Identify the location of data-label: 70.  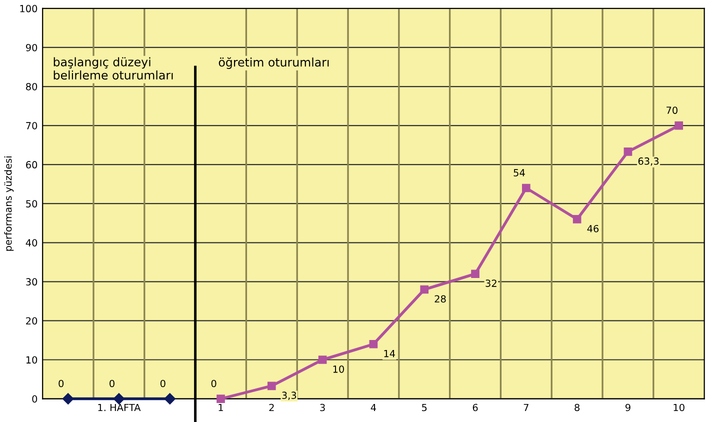
(672, 110).